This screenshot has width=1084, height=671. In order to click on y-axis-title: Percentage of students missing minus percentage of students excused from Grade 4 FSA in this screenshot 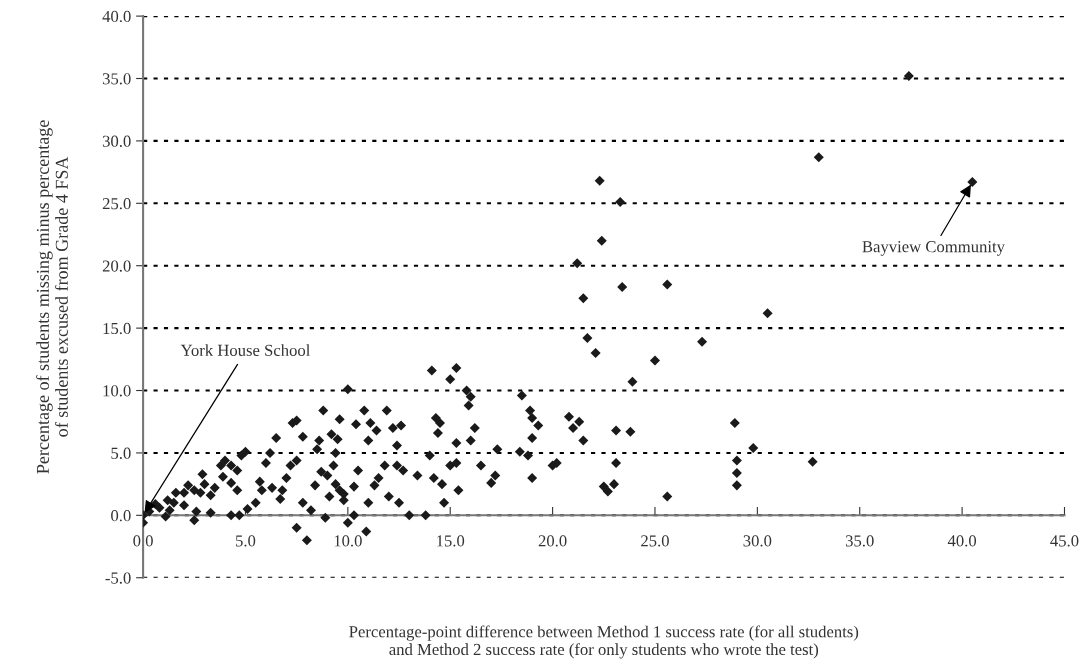, I will do `click(52, 297)`.